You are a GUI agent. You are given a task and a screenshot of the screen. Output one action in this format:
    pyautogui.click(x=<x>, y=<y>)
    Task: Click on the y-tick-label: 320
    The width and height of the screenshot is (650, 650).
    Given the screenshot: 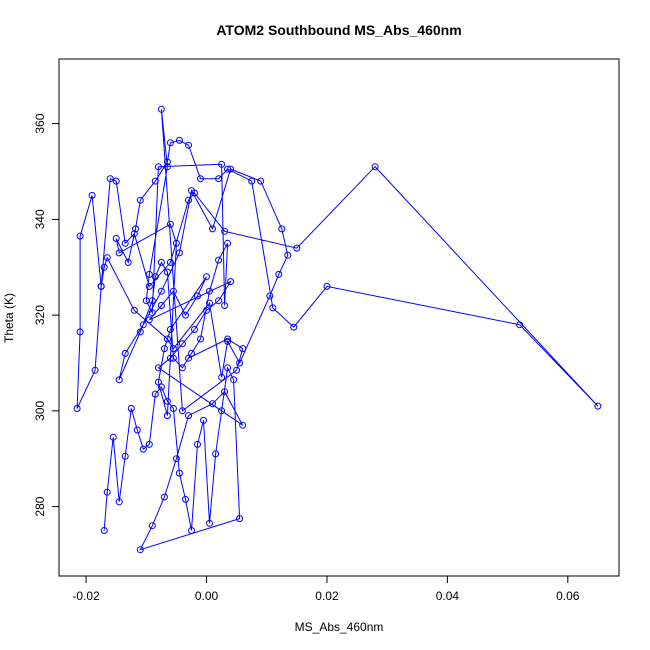 What is the action you would take?
    pyautogui.click(x=40, y=315)
    